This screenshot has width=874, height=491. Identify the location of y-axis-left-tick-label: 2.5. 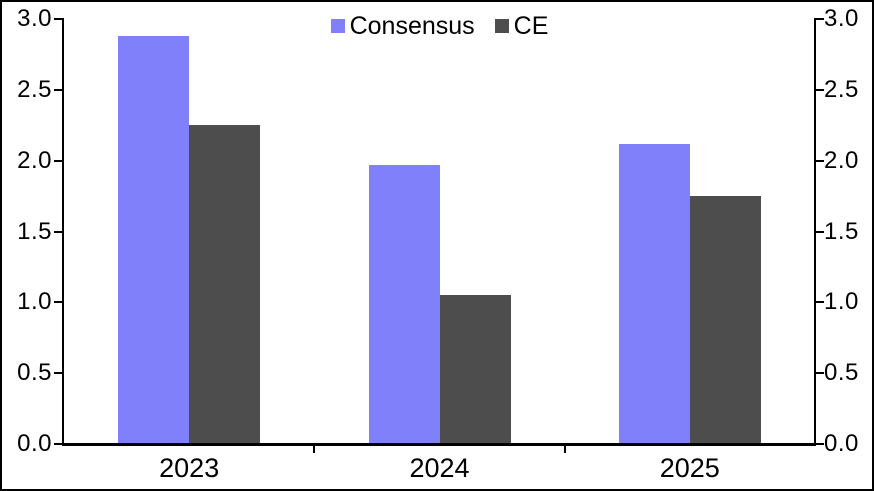
(34, 89).